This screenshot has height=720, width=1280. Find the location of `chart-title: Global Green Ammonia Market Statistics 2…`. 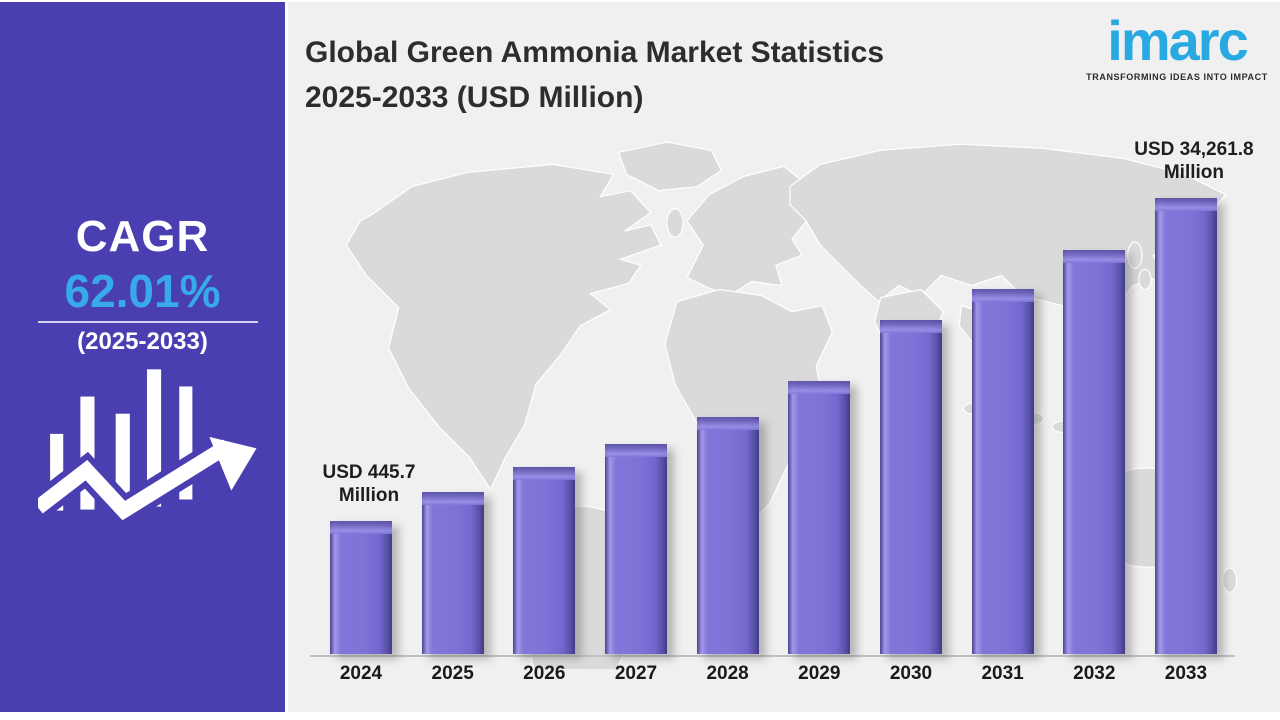

chart-title: Global Green Ammonia Market Statistics 2… is located at coordinates (685, 75).